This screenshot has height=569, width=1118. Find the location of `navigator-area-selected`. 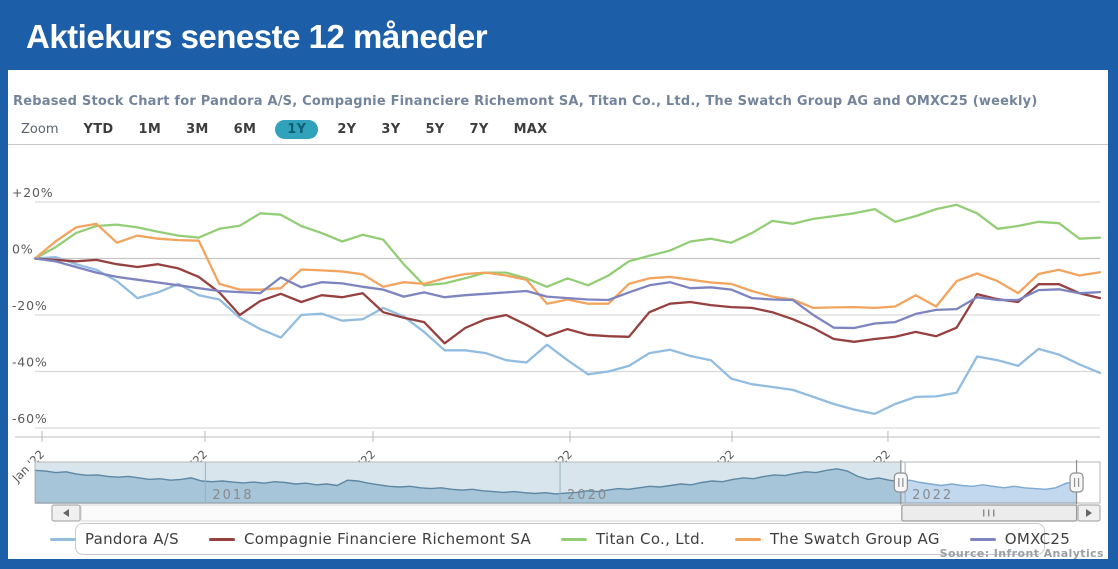

navigator-area-selected is located at coordinates (988, 491).